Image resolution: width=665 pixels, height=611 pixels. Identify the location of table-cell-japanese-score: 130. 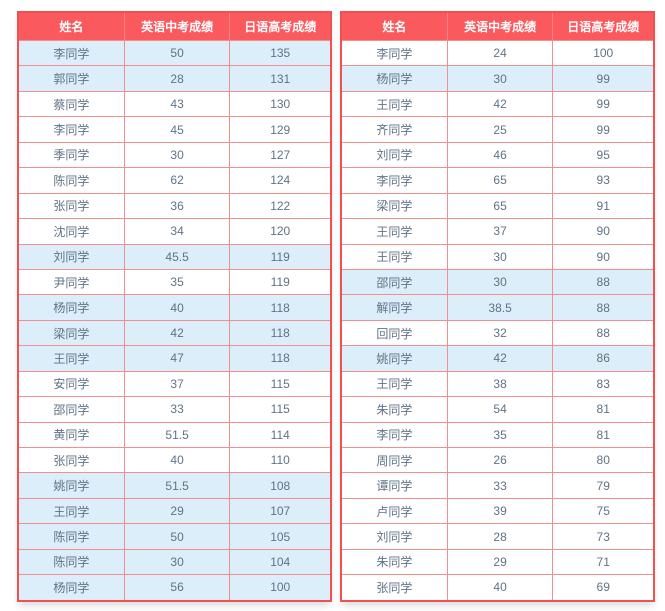
(280, 104).